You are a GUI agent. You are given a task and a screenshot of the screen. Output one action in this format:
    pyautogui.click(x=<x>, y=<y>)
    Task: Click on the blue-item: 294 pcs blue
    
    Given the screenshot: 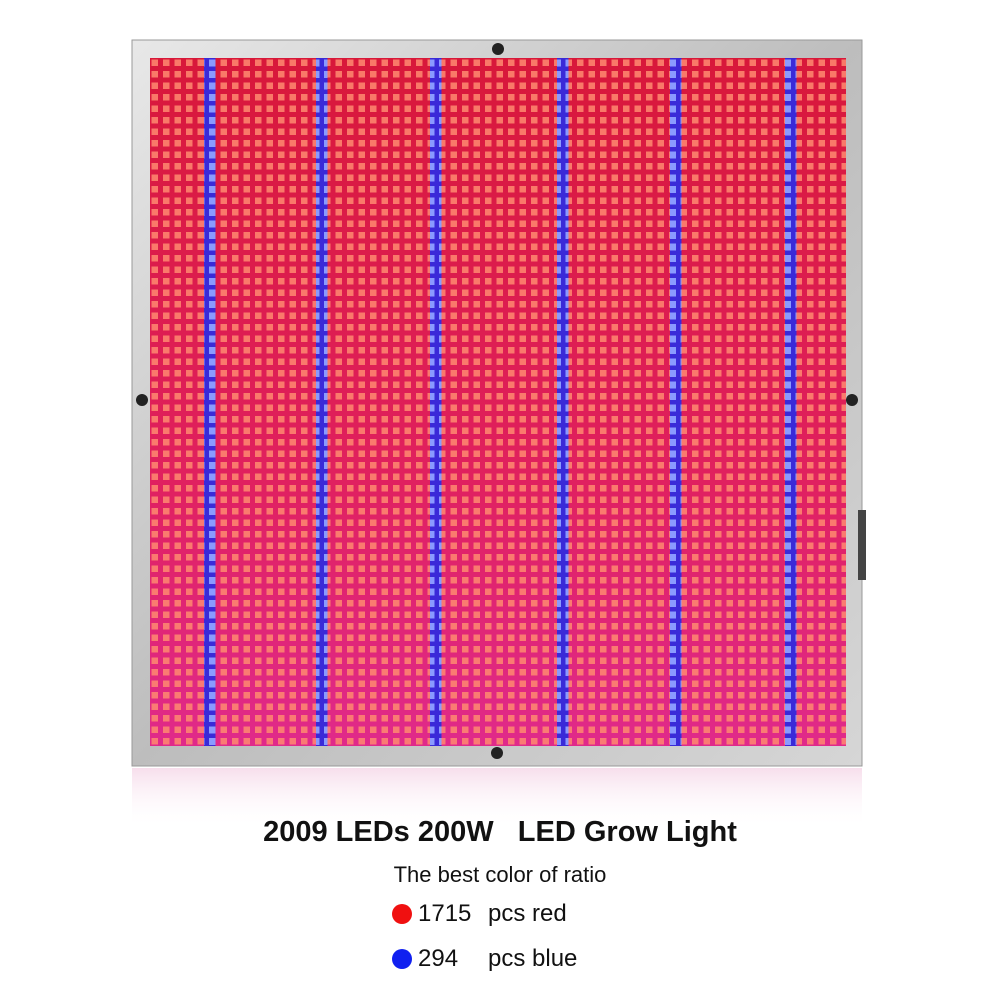 What is the action you would take?
    pyautogui.click(x=484, y=959)
    